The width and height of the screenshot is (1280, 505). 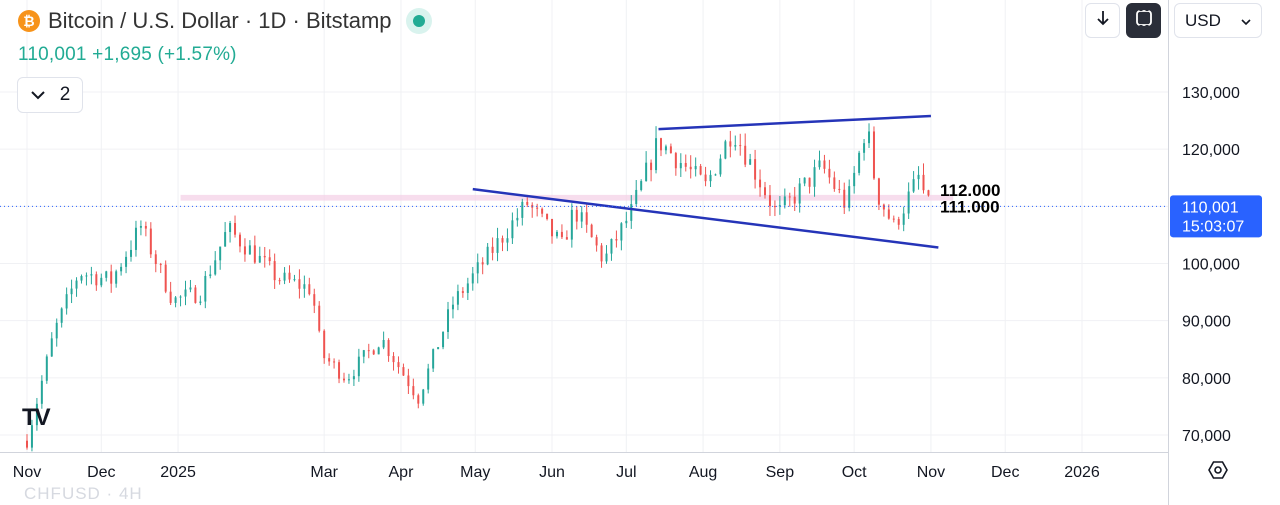 What do you see at coordinates (50, 95) in the screenshot?
I see `indicators-toggle-button: 2` at bounding box center [50, 95].